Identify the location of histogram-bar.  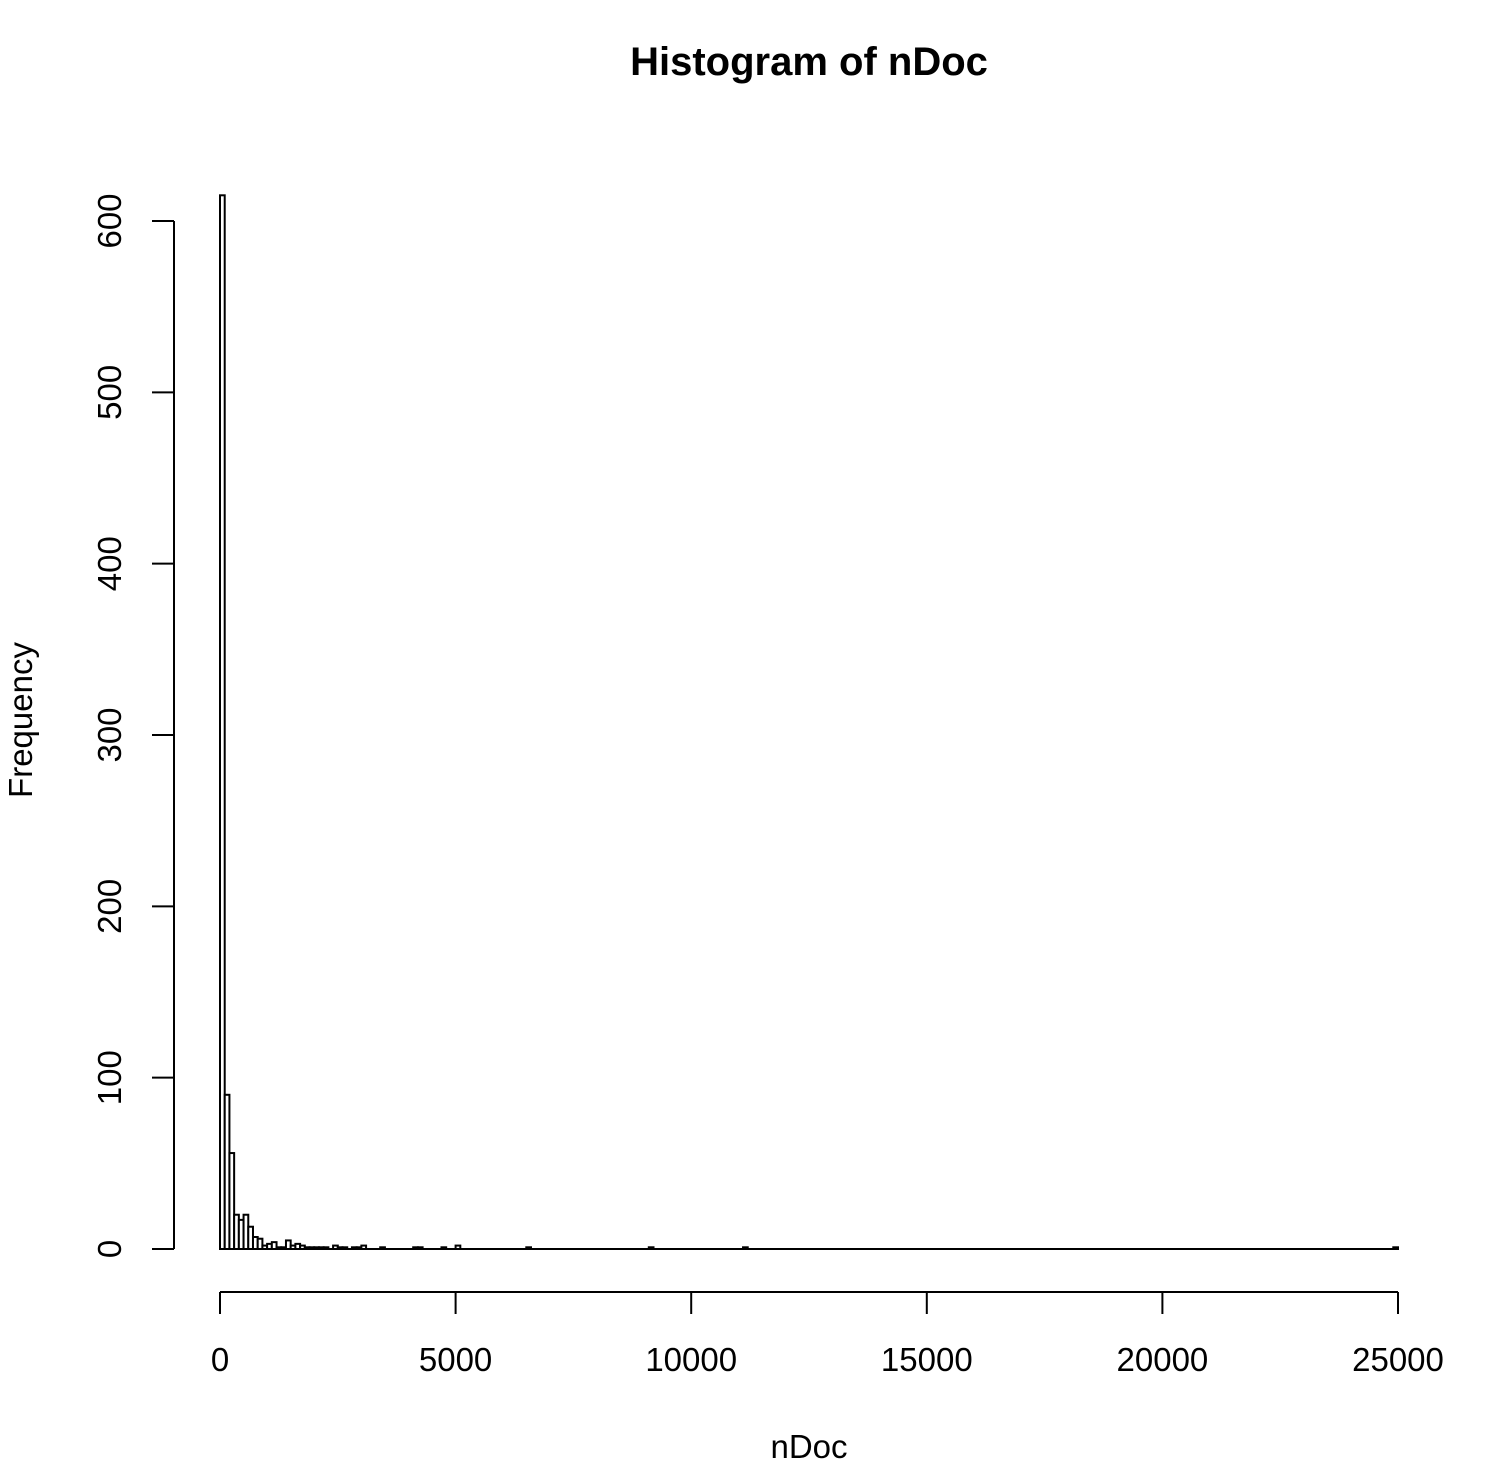
(222, 722).